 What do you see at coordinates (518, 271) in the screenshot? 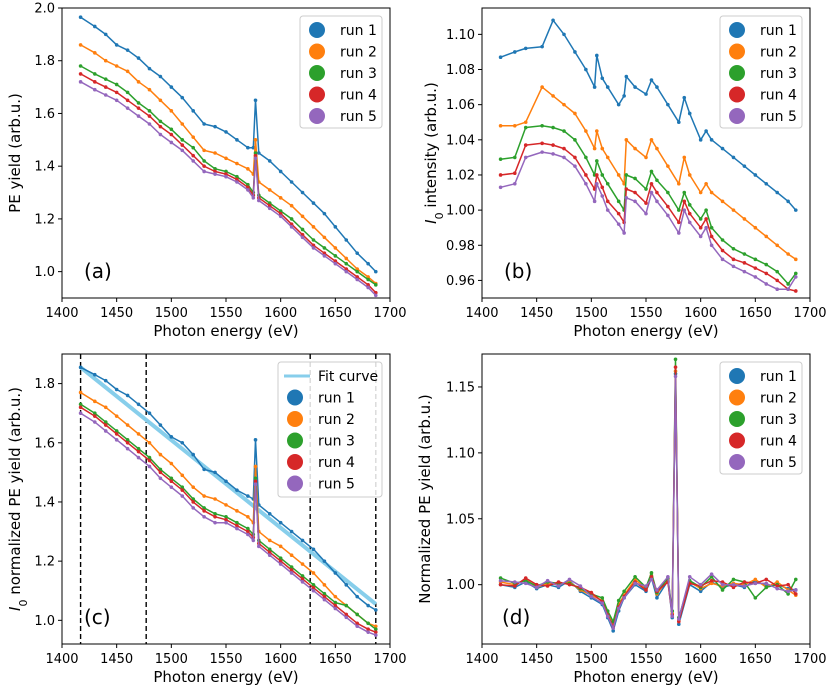
I see `panel-label: (b)` at bounding box center [518, 271].